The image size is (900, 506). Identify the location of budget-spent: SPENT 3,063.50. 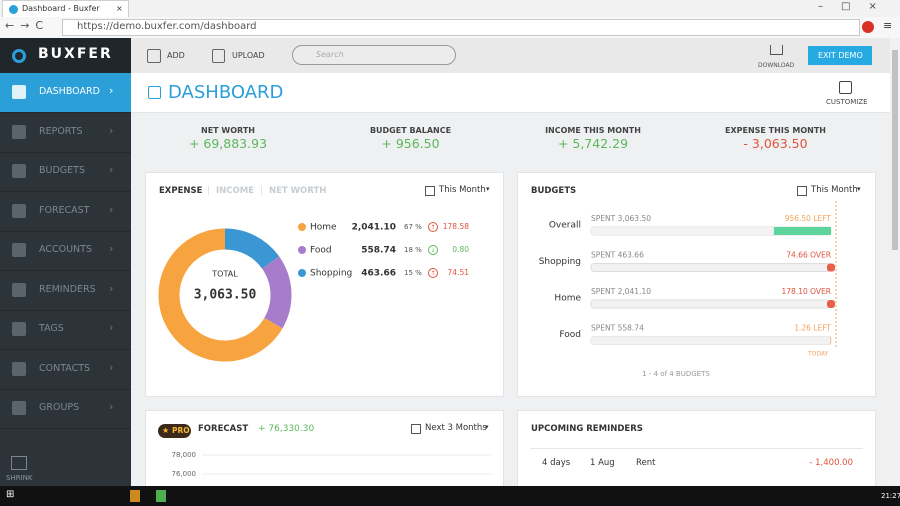
(621, 218).